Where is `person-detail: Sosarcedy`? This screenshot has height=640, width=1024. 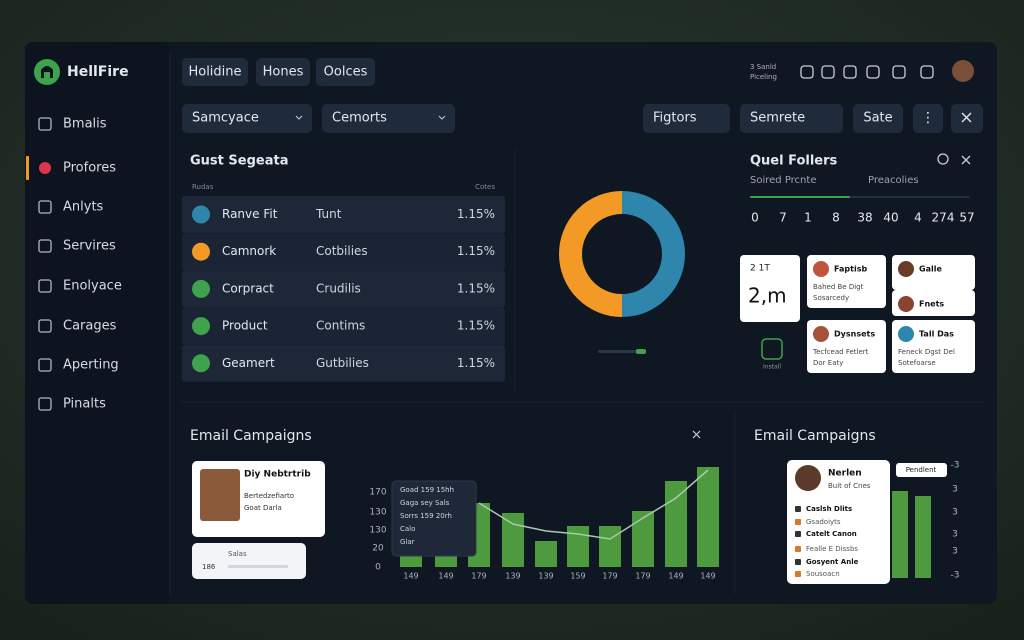
person-detail: Sosarcedy is located at coordinates (831, 298).